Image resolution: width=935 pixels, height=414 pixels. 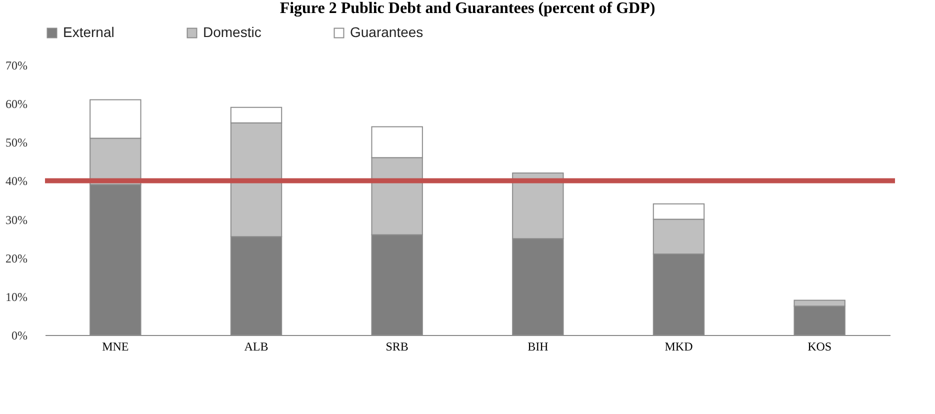 What do you see at coordinates (232, 32) in the screenshot?
I see `legend-label: Domestic` at bounding box center [232, 32].